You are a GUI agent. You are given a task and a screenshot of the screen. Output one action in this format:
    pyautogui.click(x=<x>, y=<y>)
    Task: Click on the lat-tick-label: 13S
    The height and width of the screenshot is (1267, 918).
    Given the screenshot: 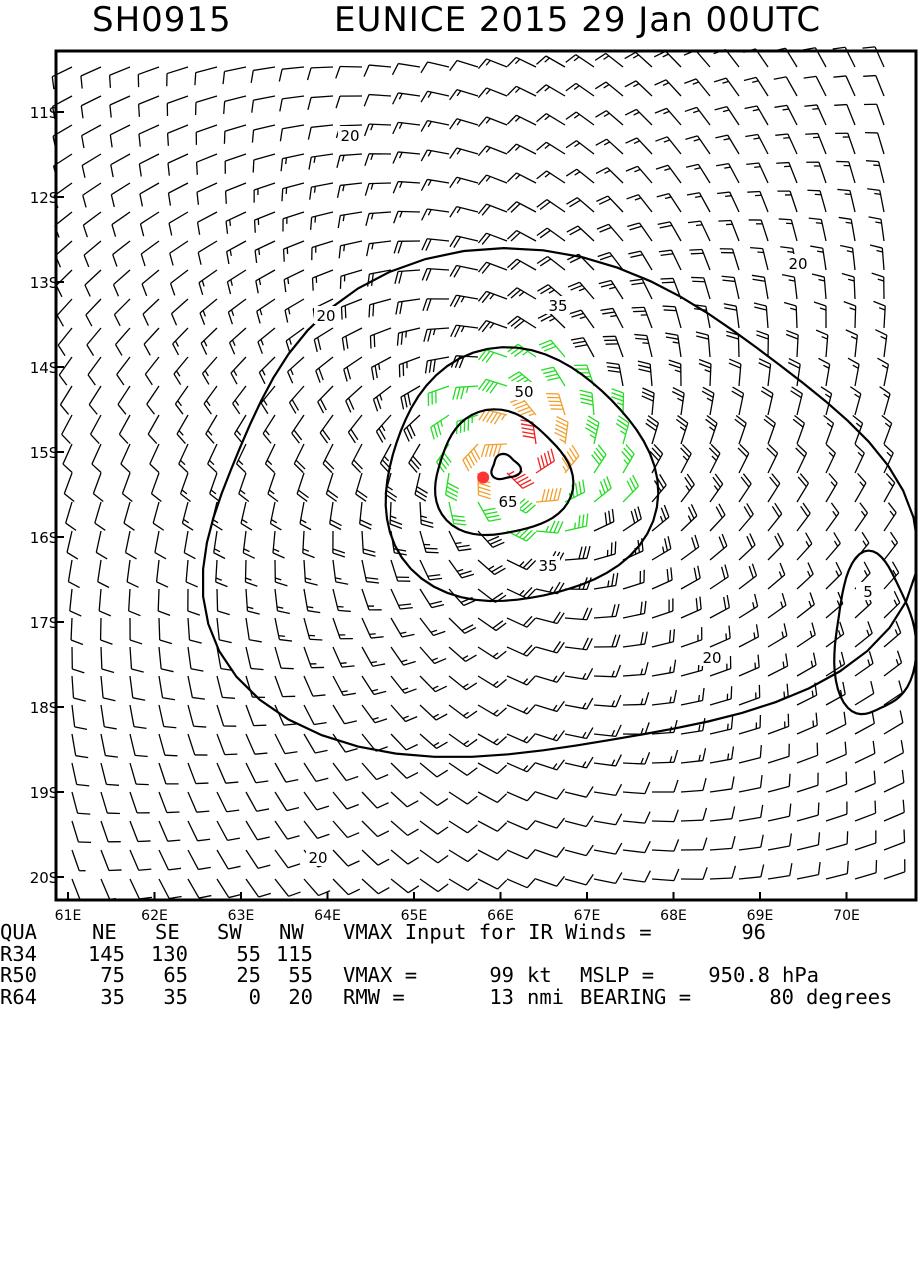 What is the action you would take?
    pyautogui.click(x=44, y=283)
    